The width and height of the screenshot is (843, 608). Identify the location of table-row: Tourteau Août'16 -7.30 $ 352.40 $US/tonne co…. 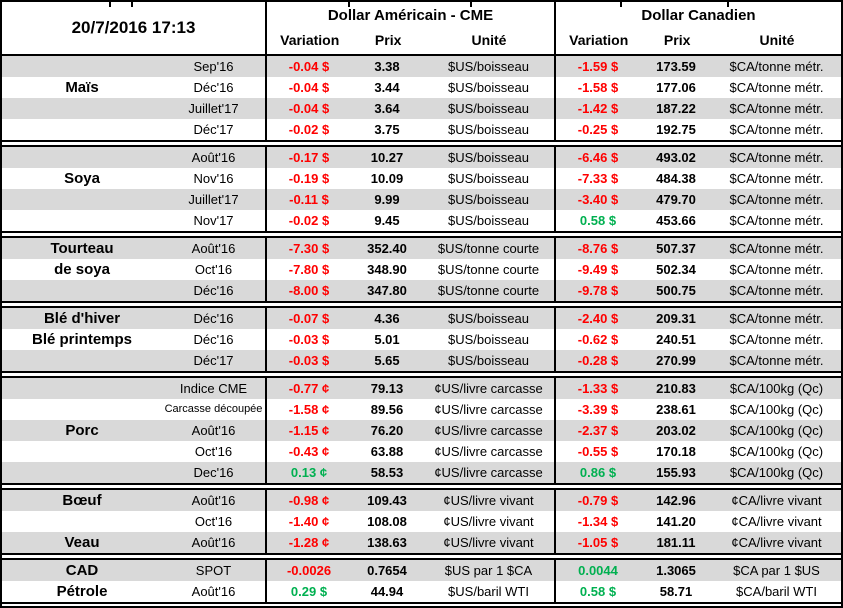
(421, 248).